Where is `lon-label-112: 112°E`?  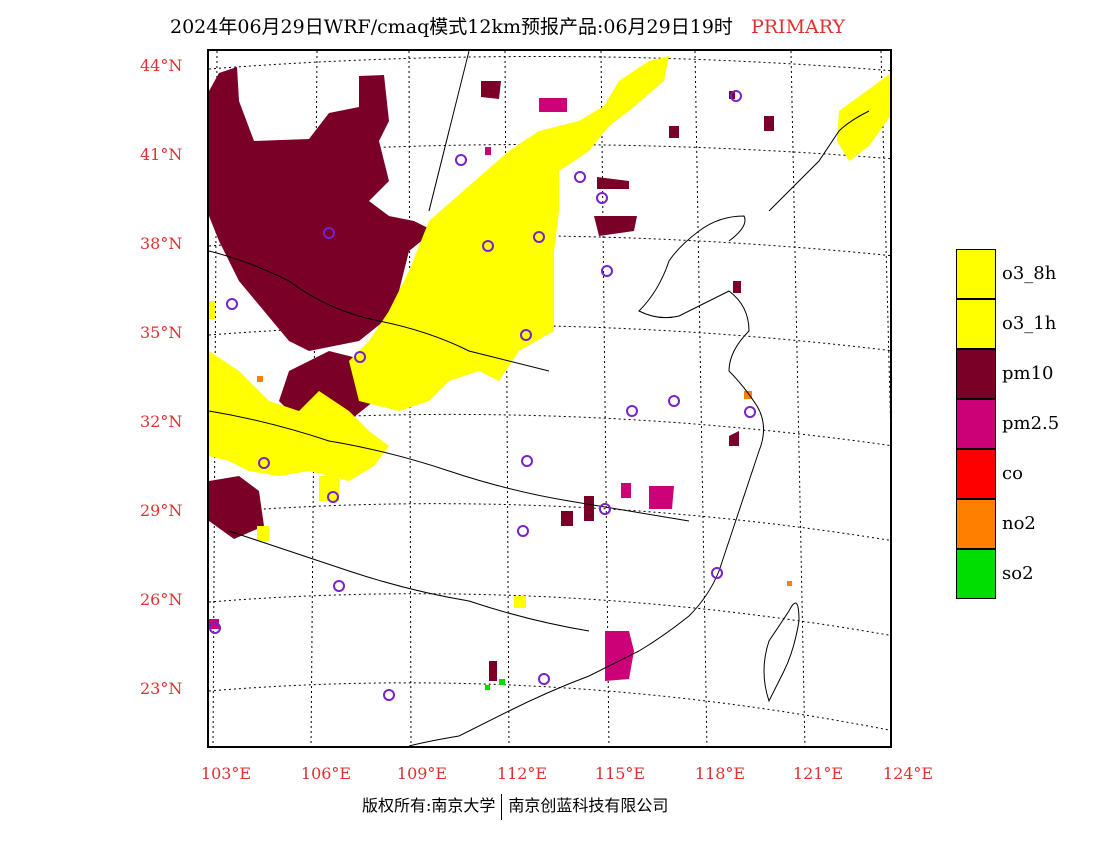 lon-label-112: 112°E is located at coordinates (522, 773).